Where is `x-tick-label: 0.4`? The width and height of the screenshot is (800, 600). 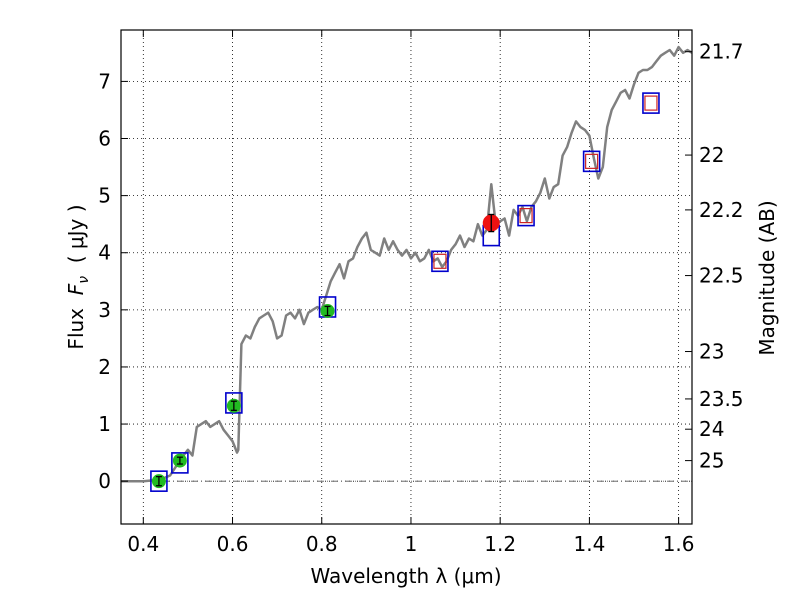 x-tick-label: 0.4 is located at coordinates (143, 544).